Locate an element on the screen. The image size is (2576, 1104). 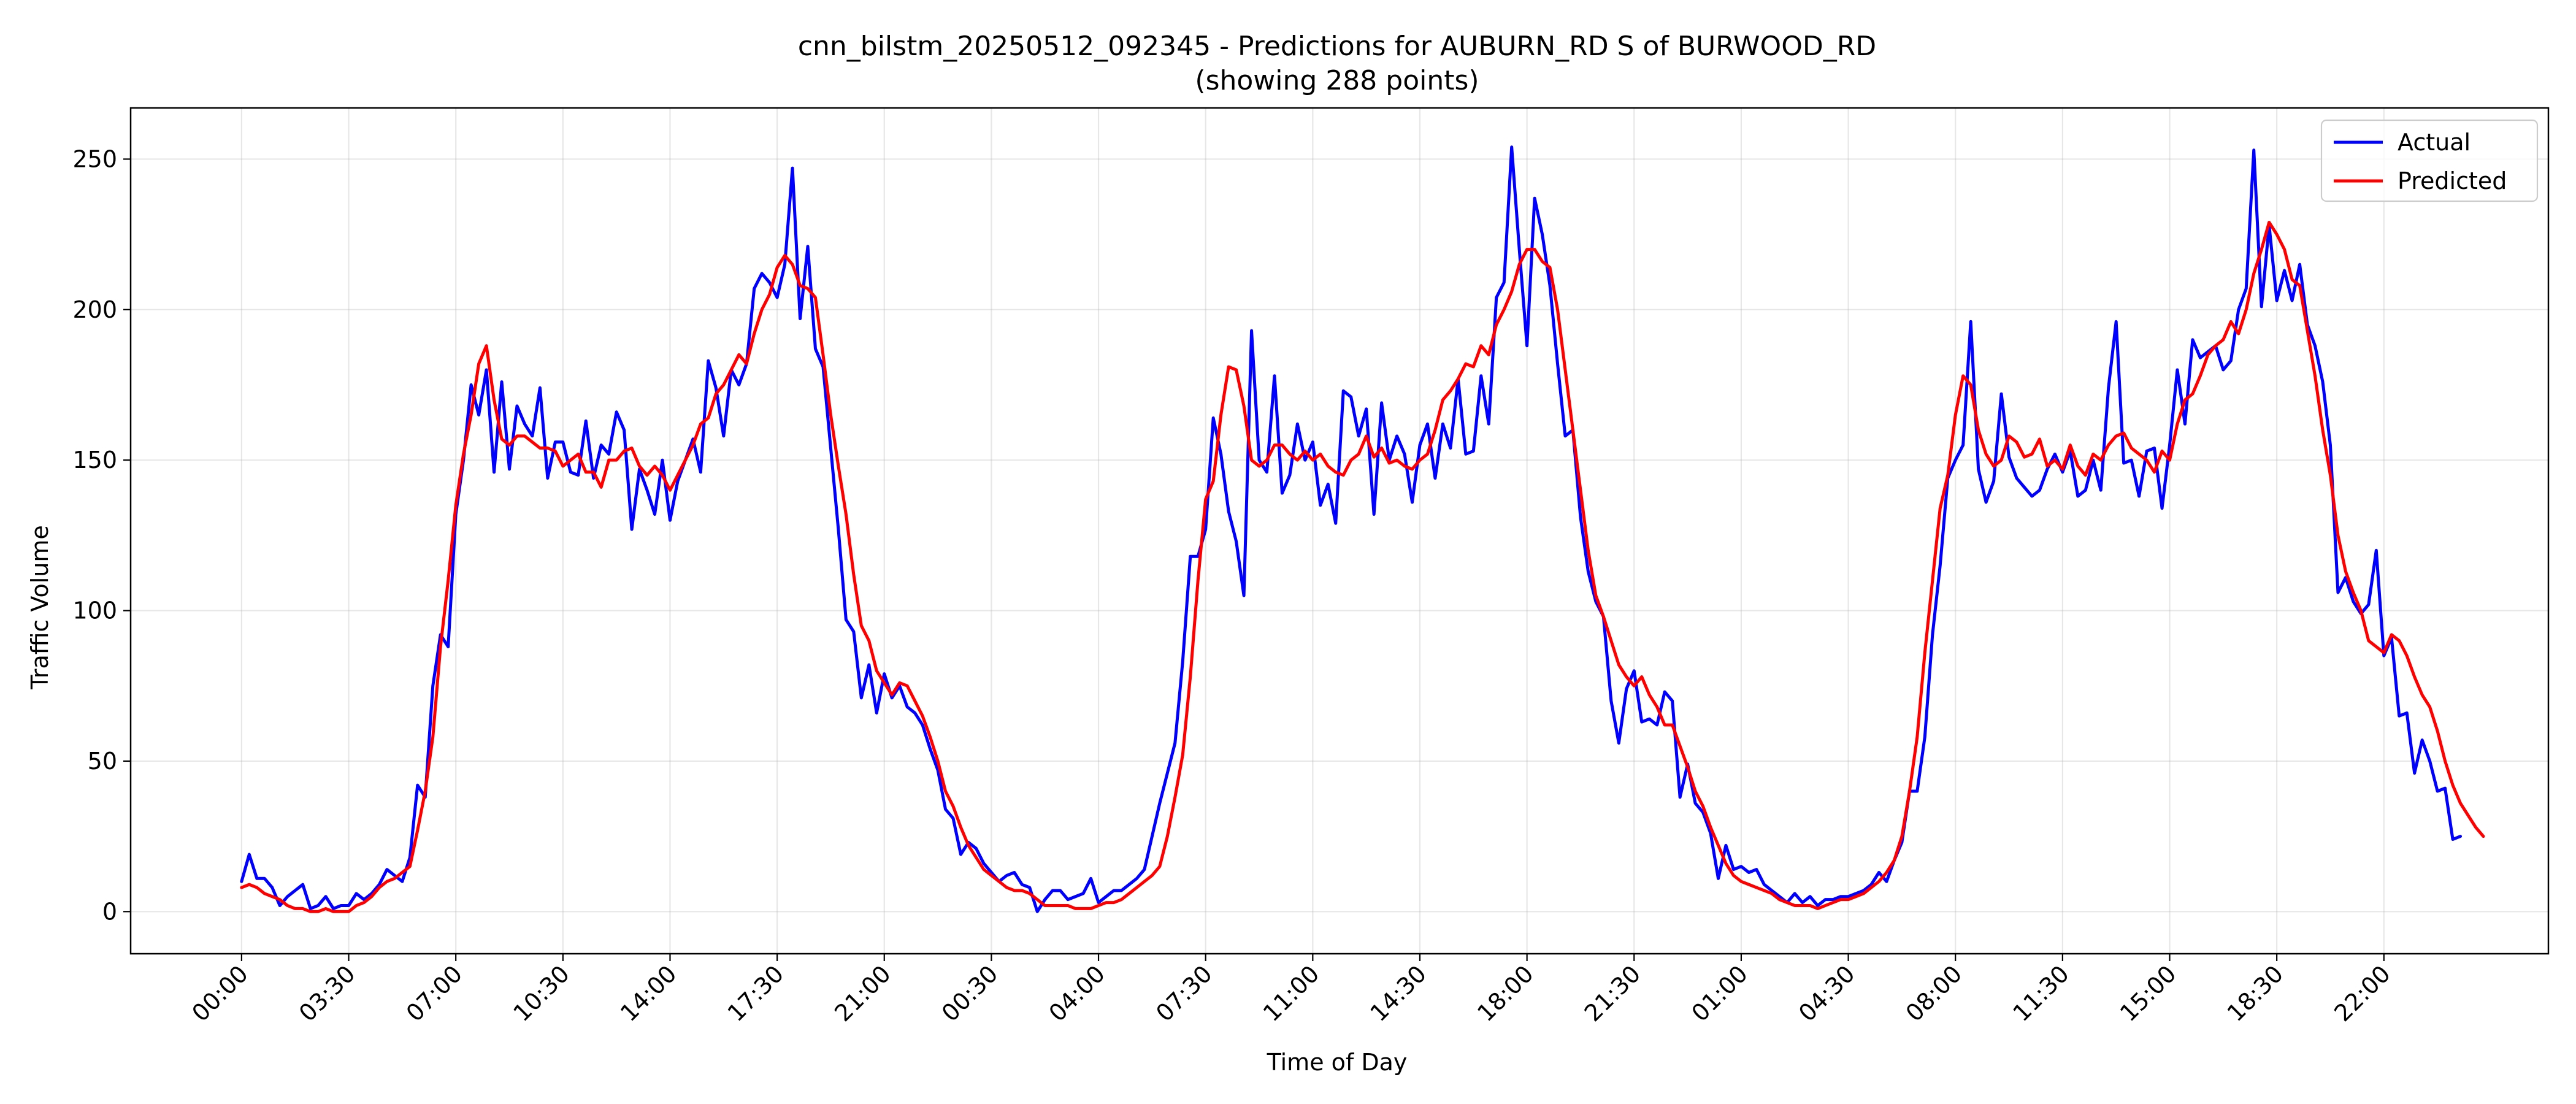
legend-label-predicted: Predicted is located at coordinates (2452, 180).